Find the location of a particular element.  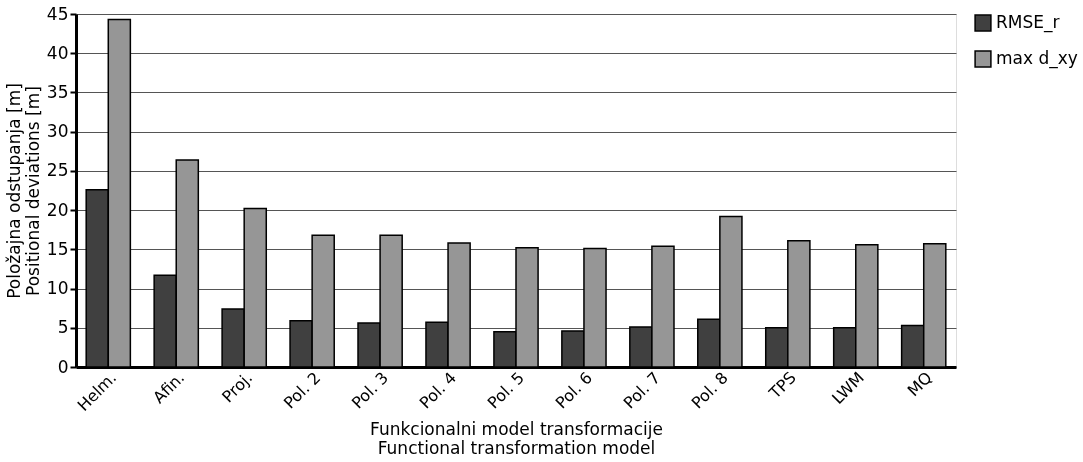

y-tick-label: 5 is located at coordinates (63, 327).